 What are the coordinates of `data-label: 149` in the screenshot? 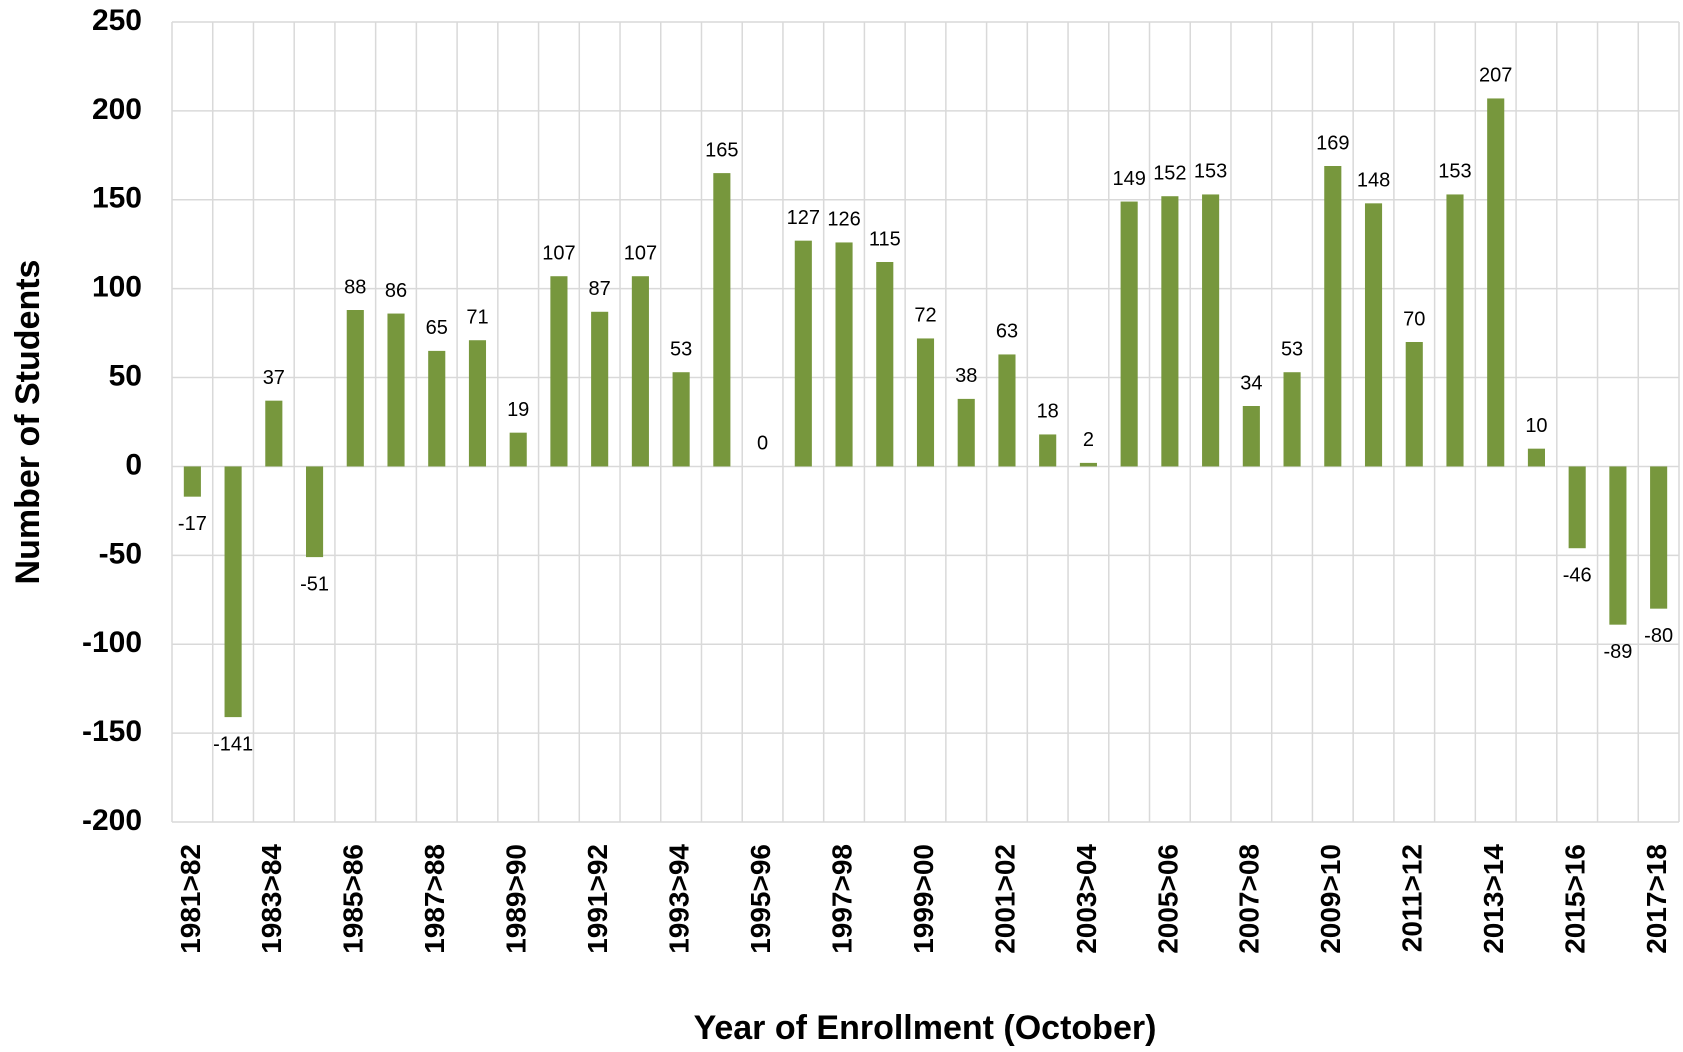 It's located at (1128, 179).